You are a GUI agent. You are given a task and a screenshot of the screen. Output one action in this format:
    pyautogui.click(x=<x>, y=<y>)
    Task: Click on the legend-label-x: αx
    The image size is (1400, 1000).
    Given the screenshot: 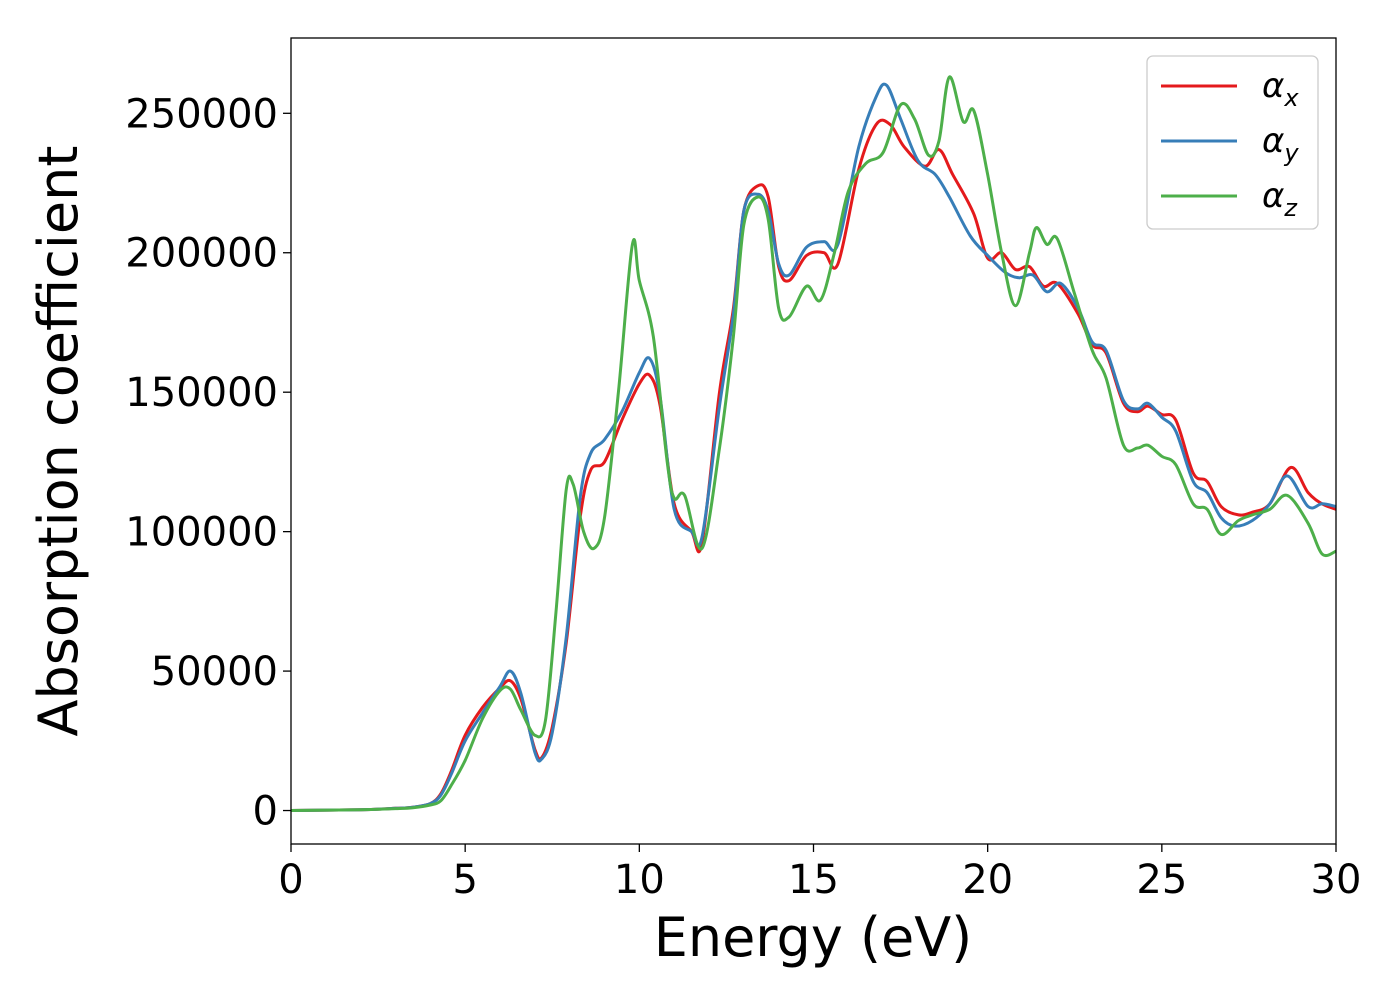 What is the action you would take?
    pyautogui.click(x=1280, y=89)
    